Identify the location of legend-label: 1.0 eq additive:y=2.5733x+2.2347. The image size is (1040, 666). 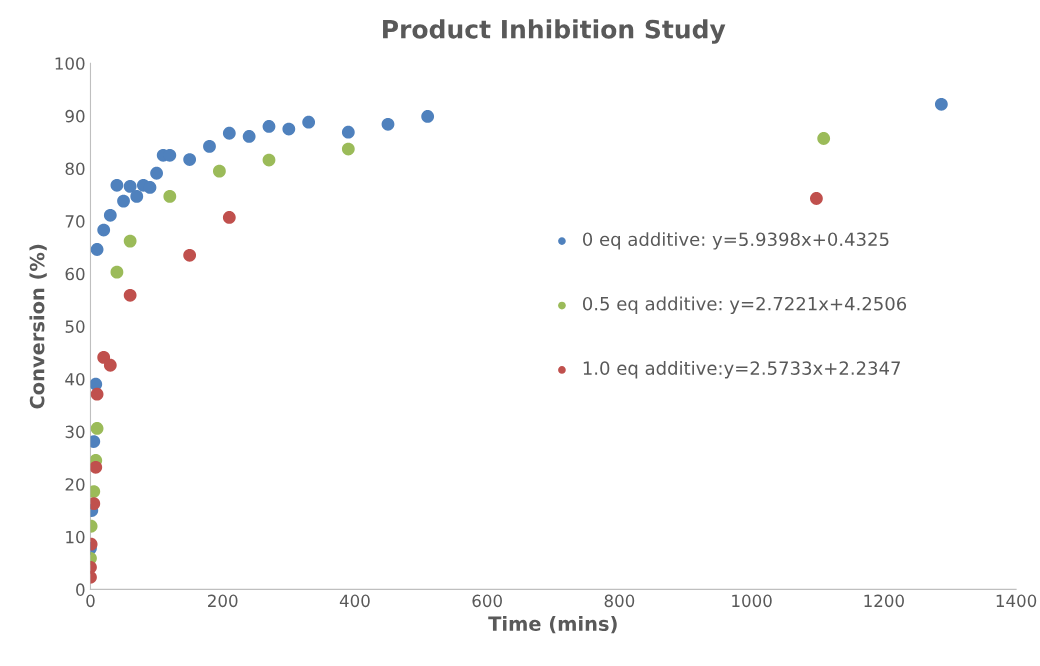
(741, 369).